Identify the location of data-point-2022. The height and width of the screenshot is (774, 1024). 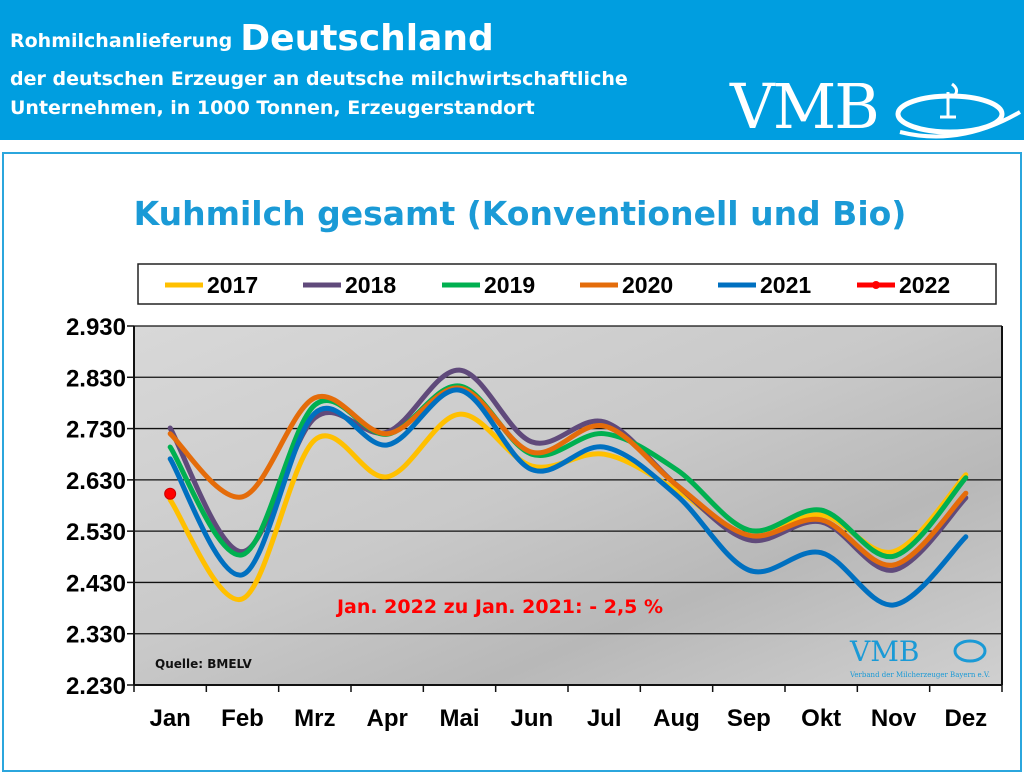
(170, 493).